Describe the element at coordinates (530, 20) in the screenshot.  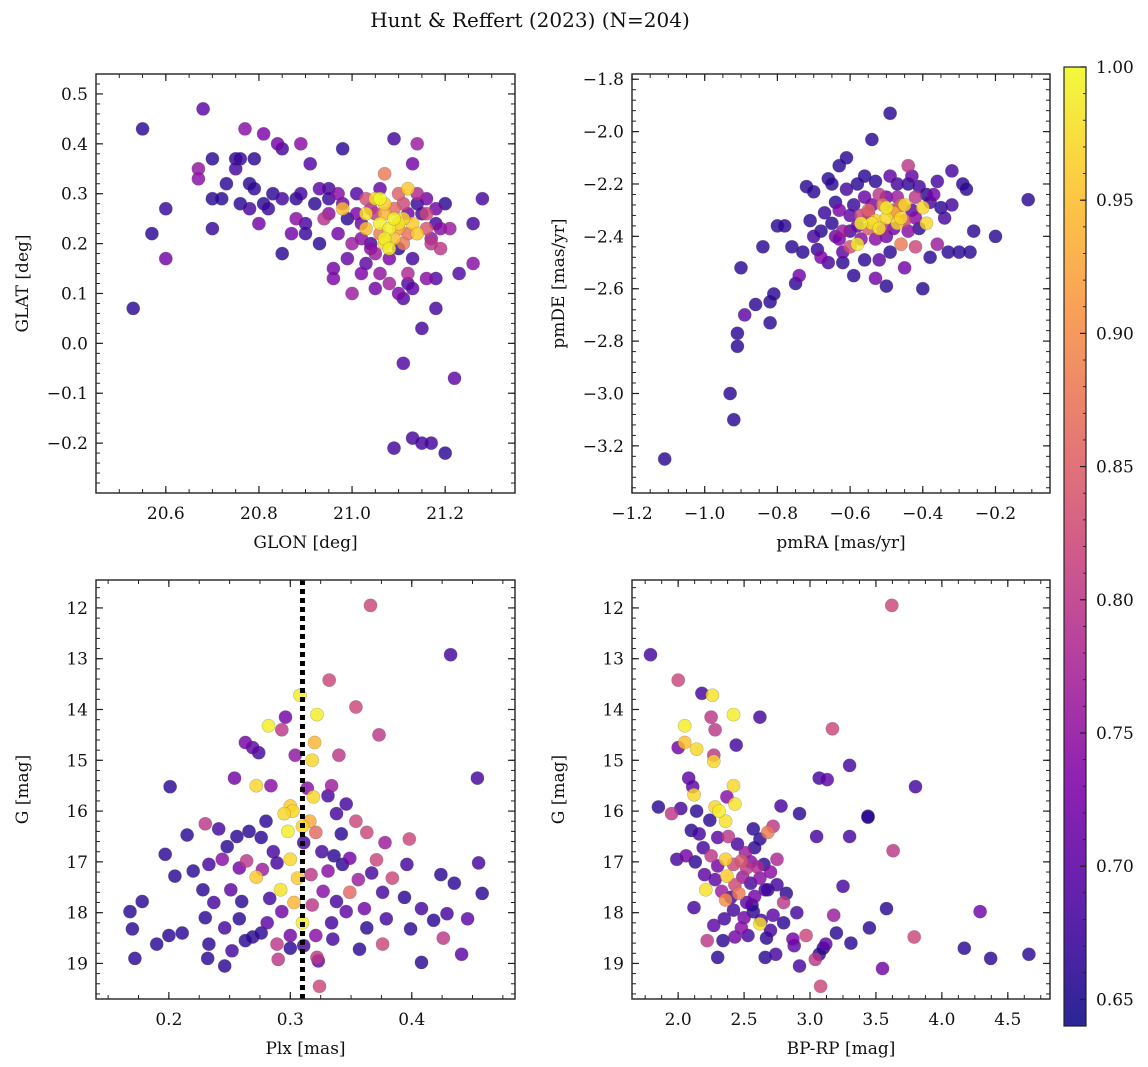
I see `figure-title: Hunt & Reffert (2023) (N=204)` at that location.